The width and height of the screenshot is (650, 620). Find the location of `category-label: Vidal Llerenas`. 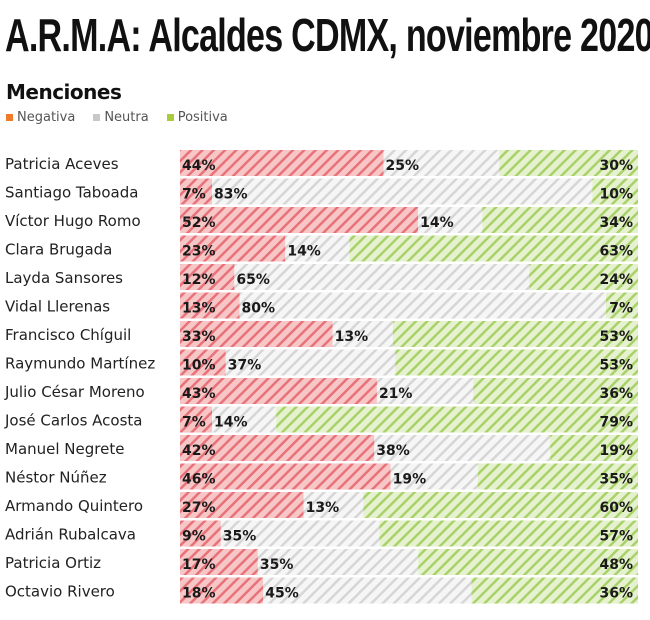

category-label: Vidal Llerenas is located at coordinates (57, 307).